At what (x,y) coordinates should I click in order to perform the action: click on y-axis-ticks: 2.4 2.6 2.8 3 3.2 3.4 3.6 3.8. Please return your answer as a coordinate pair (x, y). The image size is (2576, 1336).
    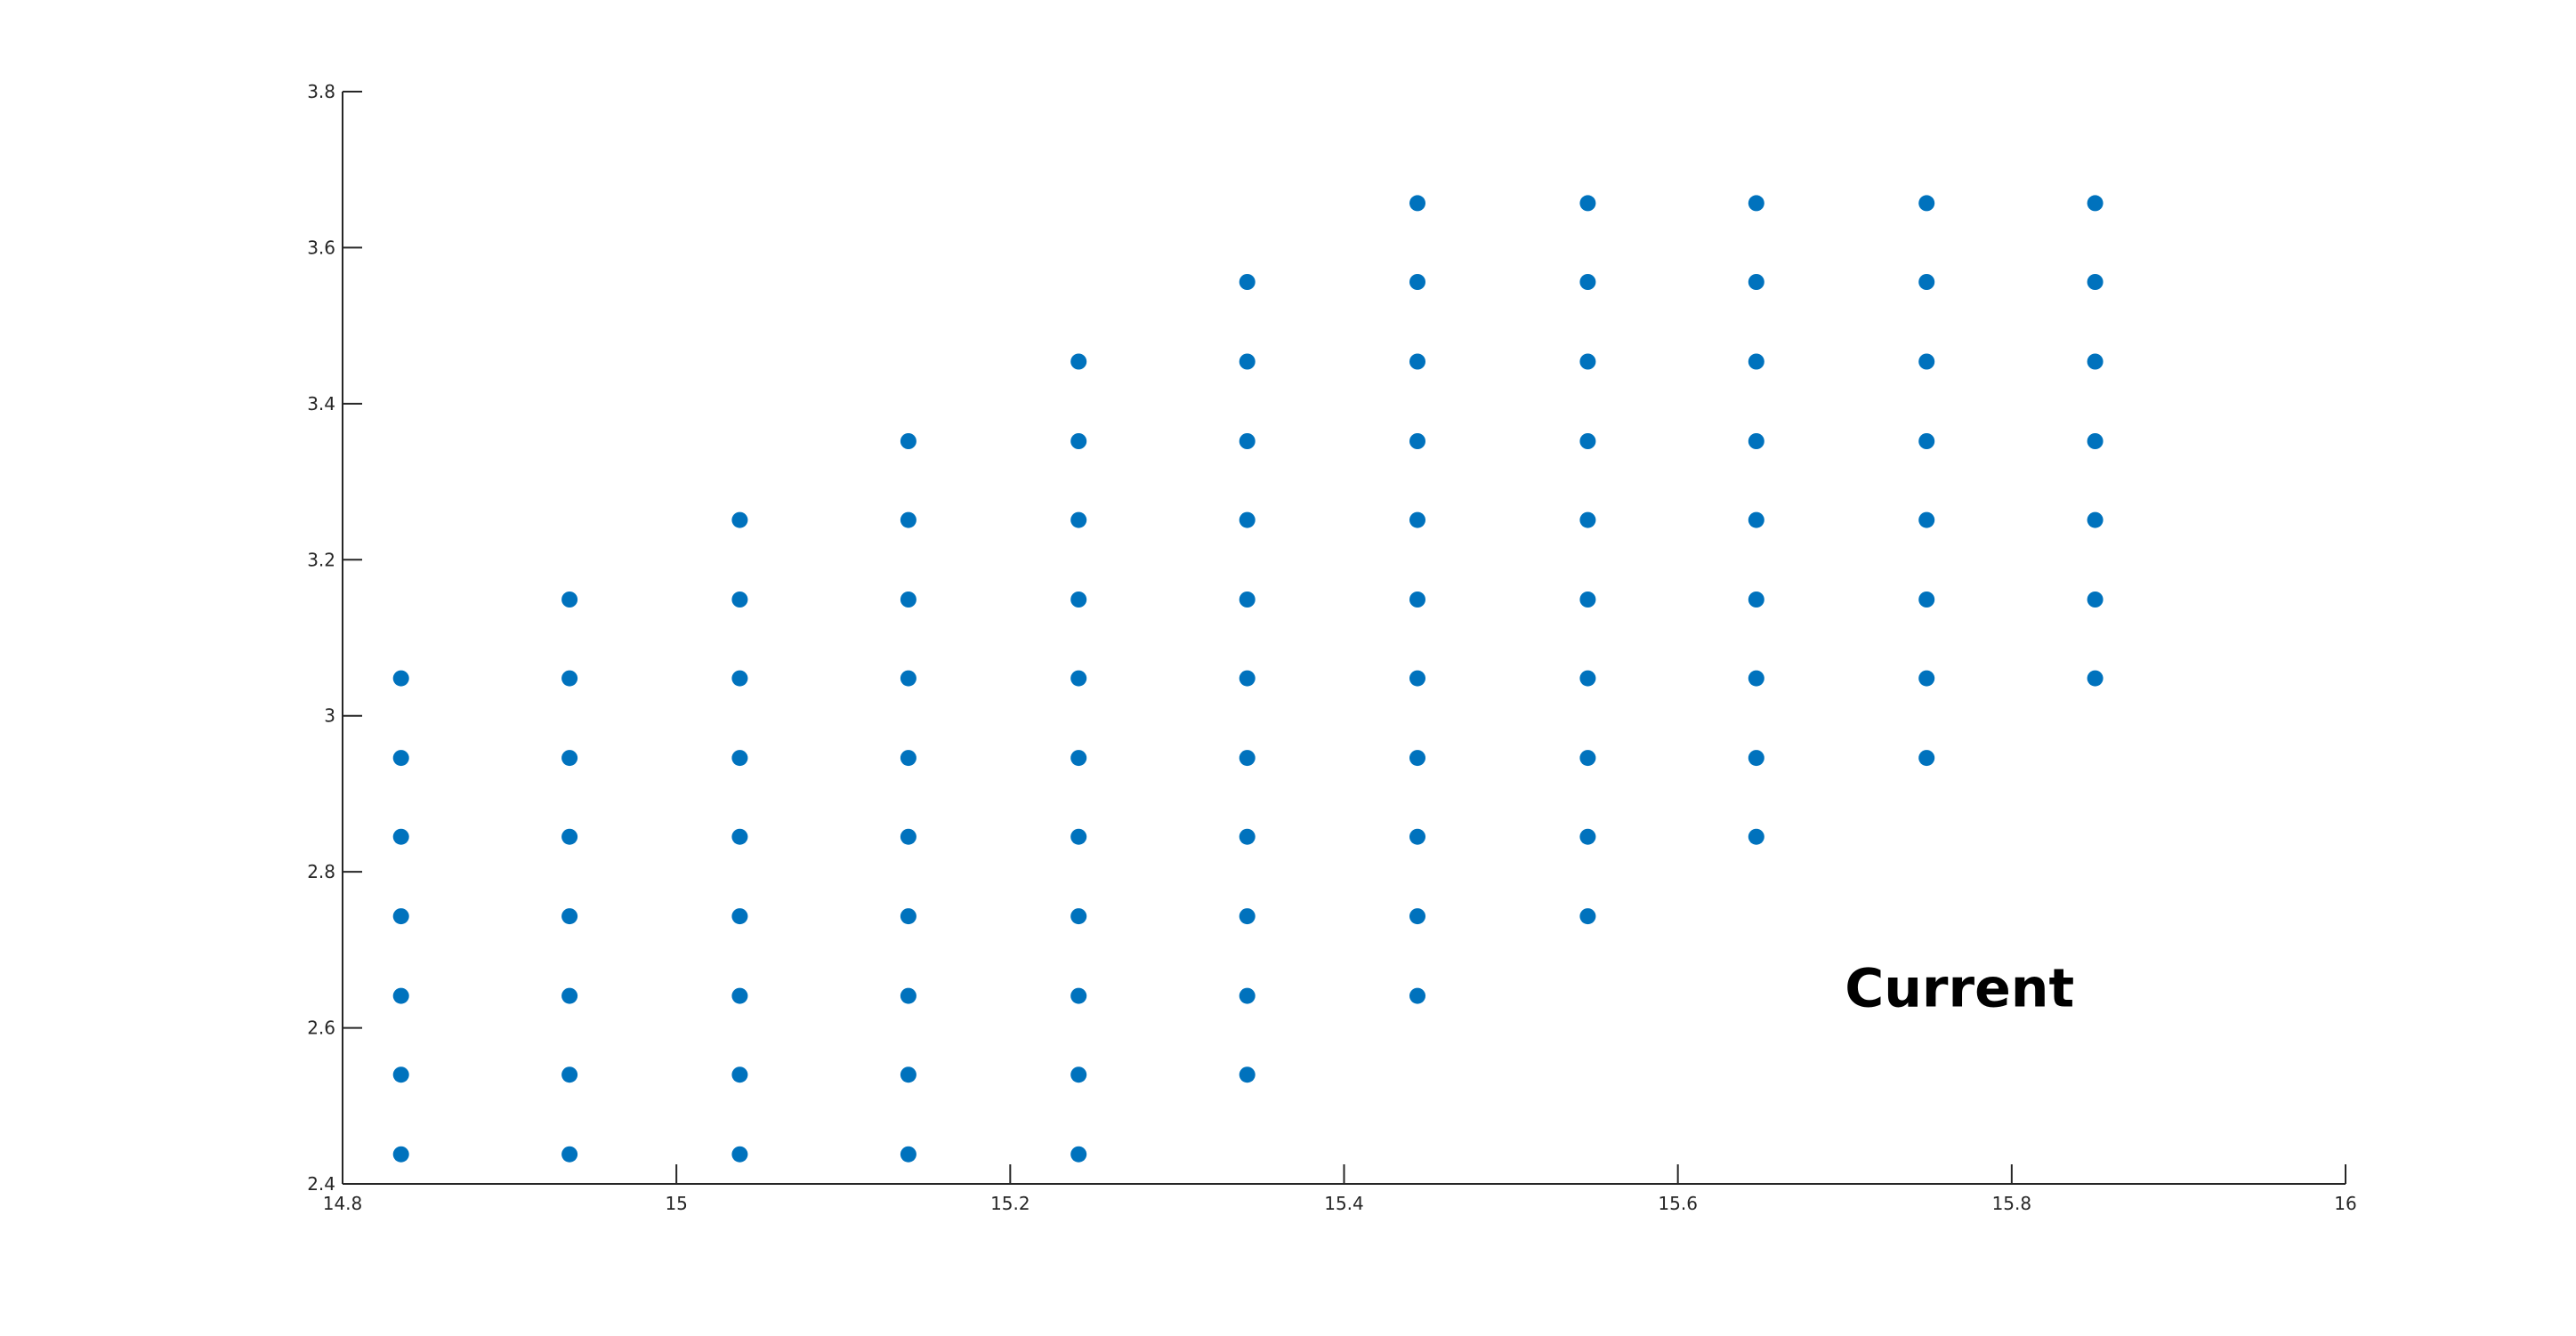
    Looking at the image, I should click on (334, 638).